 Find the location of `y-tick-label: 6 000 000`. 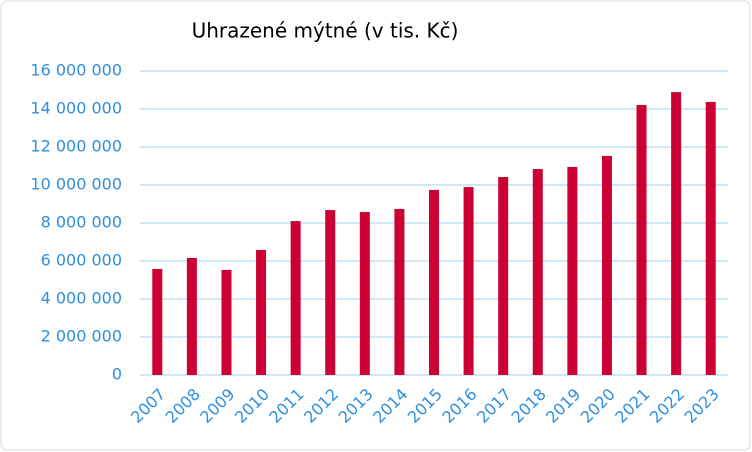

y-tick-label: 6 000 000 is located at coordinates (81, 260).